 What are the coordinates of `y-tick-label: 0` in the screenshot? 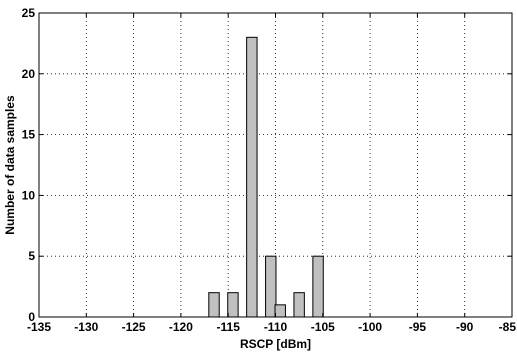 It's located at (31, 317).